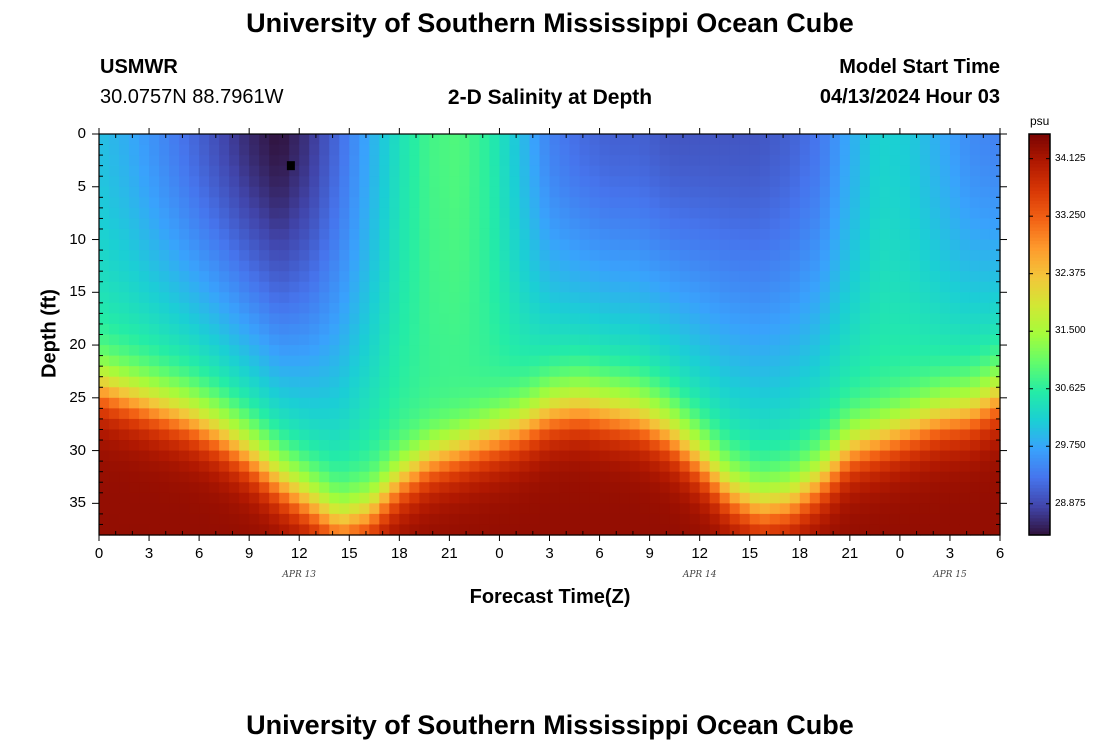  What do you see at coordinates (77, 345) in the screenshot?
I see `y-tick-label: 20` at bounding box center [77, 345].